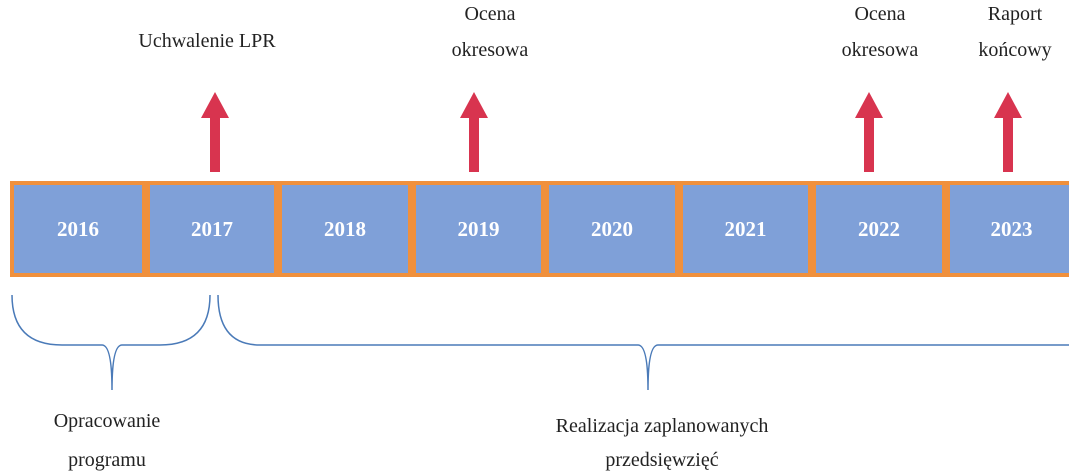 This screenshot has height=475, width=1069. Describe the element at coordinates (662, 426) in the screenshot. I see `phase-label: Realizacja zaplanowanych` at that location.